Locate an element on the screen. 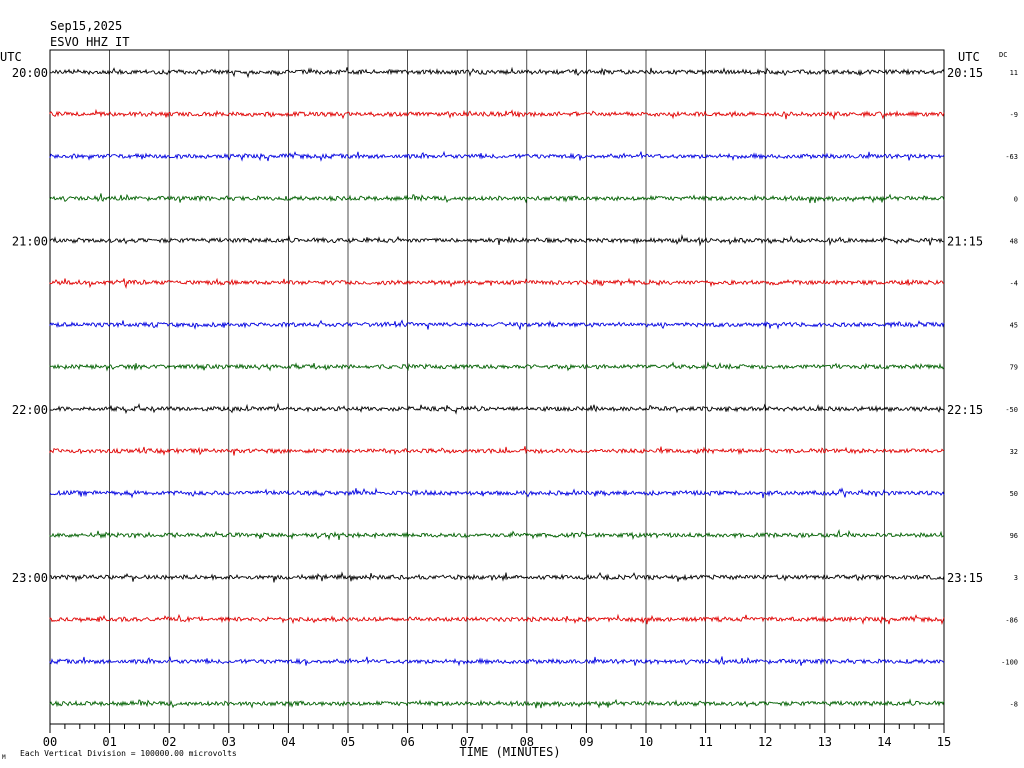 The image size is (1024, 768). x-tick-label: 04 is located at coordinates (288, 742).